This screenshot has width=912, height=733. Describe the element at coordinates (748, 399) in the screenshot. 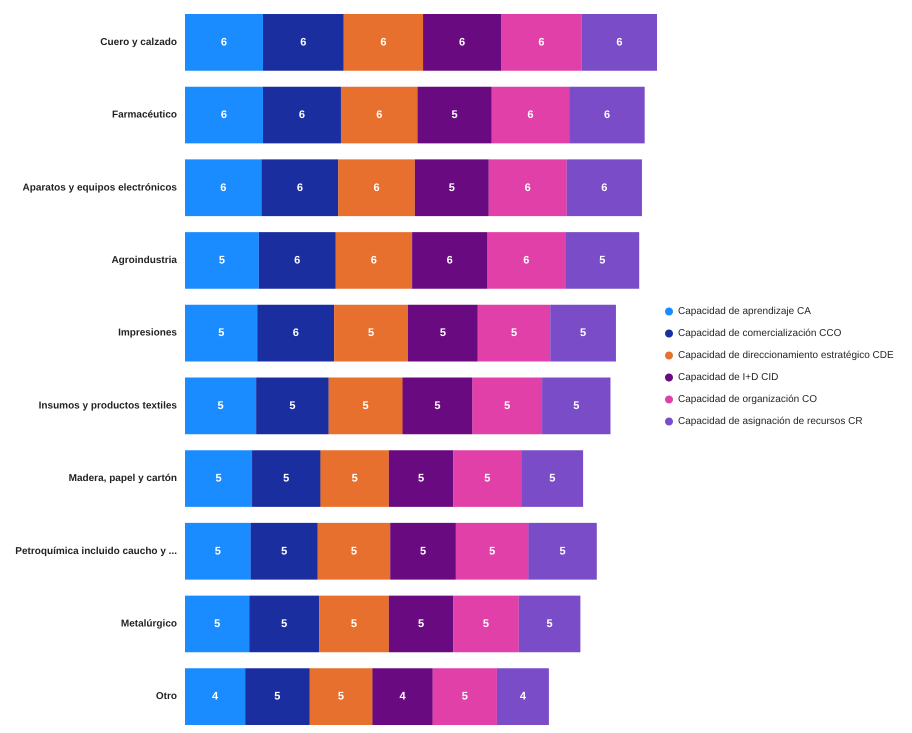

I see `legend-label: Capacidad de organización CO` at that location.